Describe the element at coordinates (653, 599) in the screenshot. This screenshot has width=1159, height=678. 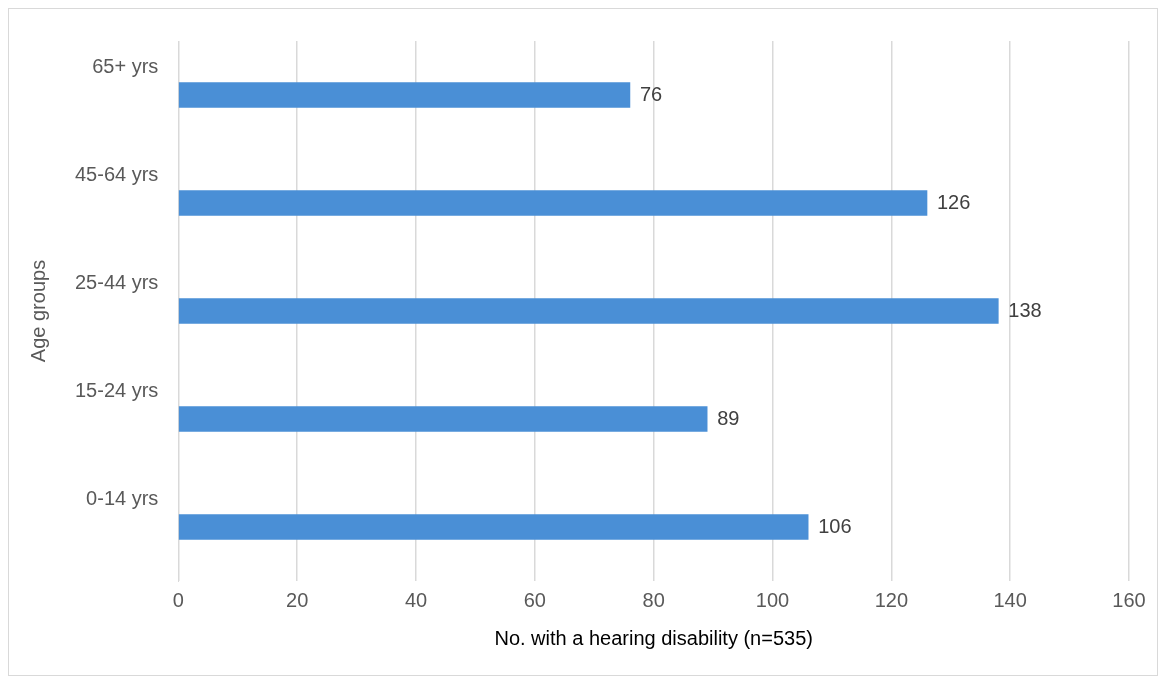
I see `x-tick-label: 80` at that location.